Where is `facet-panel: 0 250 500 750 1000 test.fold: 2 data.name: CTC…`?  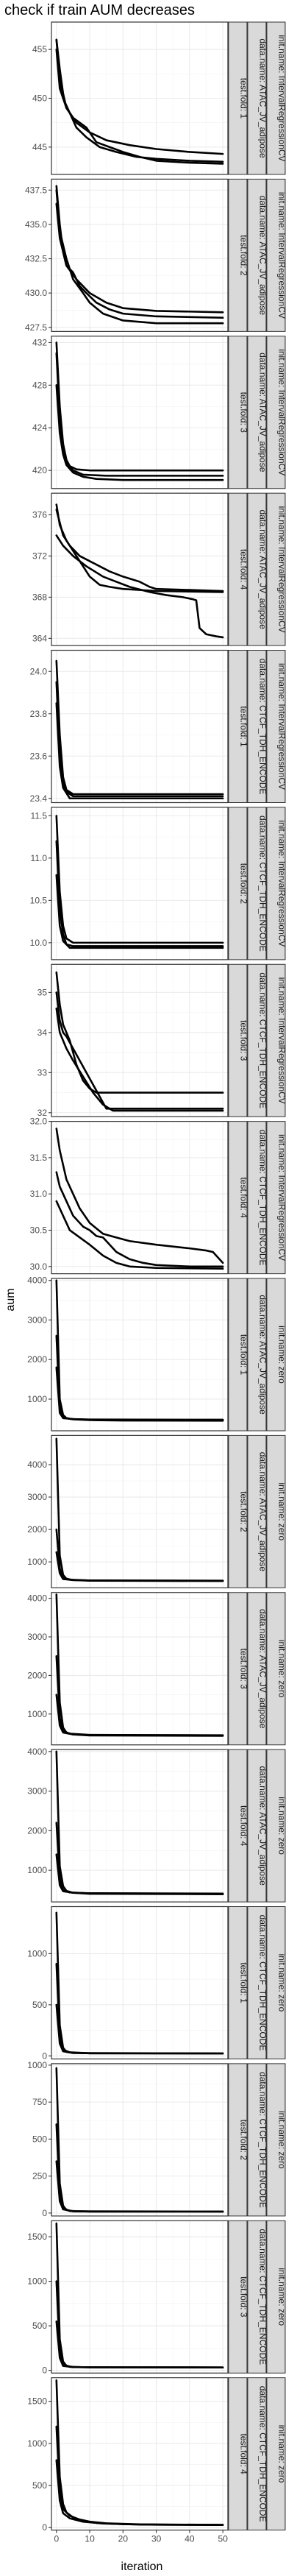 facet-panel: 0 250 500 750 1000 test.fold: 2 data.name: CTC… is located at coordinates (157, 2139).